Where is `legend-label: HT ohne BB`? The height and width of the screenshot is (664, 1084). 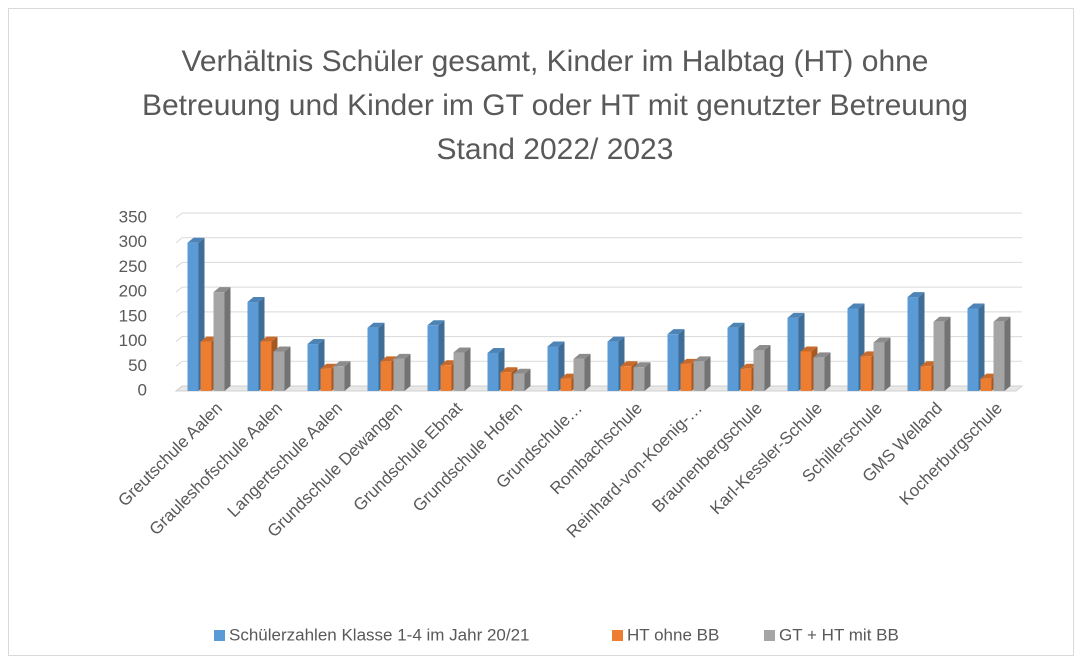
legend-label: HT ohne BB is located at coordinates (673, 634).